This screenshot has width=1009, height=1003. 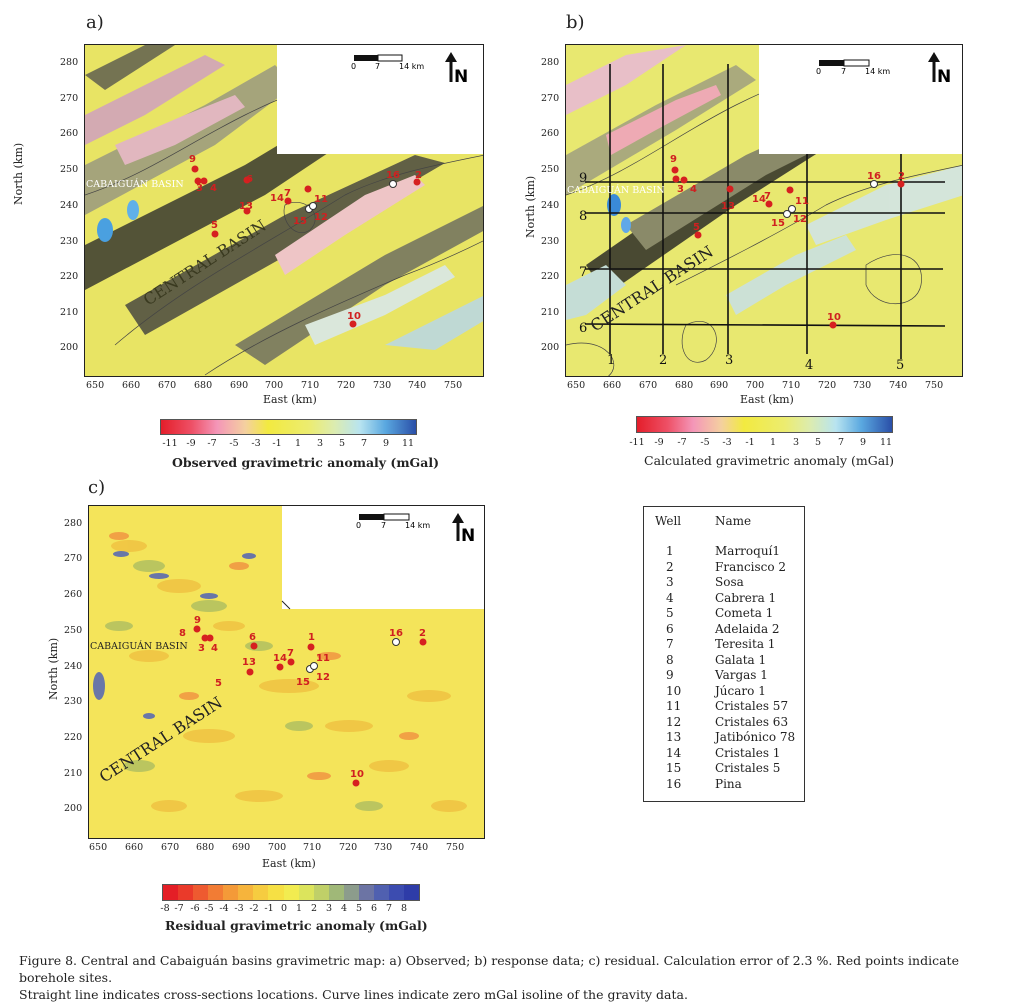 What do you see at coordinates (305, 462) in the screenshot?
I see `panel-a-colorbar-title: Observed gravimetric anomaly (mGal)` at bounding box center [305, 462].